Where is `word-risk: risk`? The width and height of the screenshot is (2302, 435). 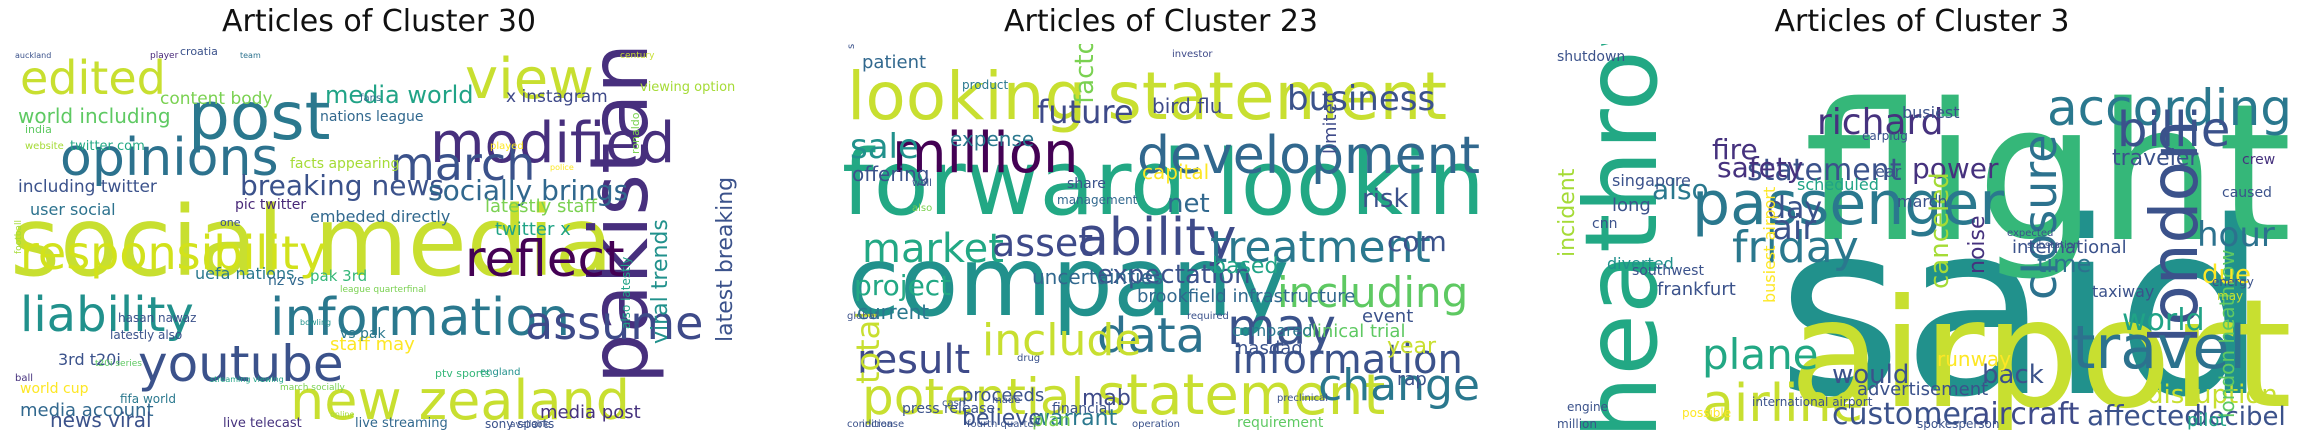 word-risk: risk is located at coordinates (1385, 199).